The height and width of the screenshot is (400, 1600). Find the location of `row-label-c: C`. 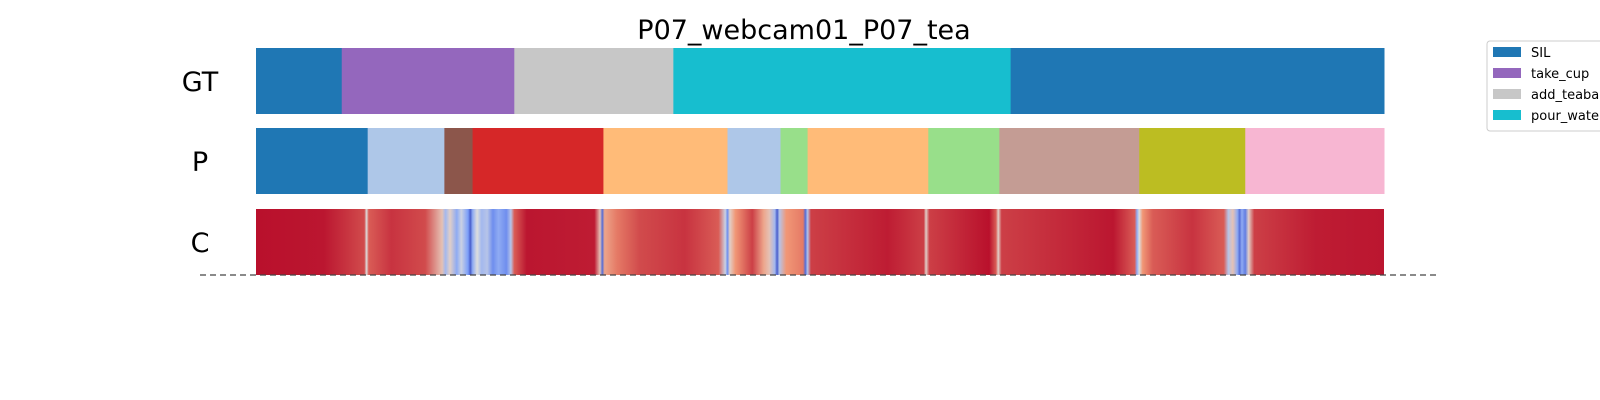

row-label-c: C is located at coordinates (200, 243).